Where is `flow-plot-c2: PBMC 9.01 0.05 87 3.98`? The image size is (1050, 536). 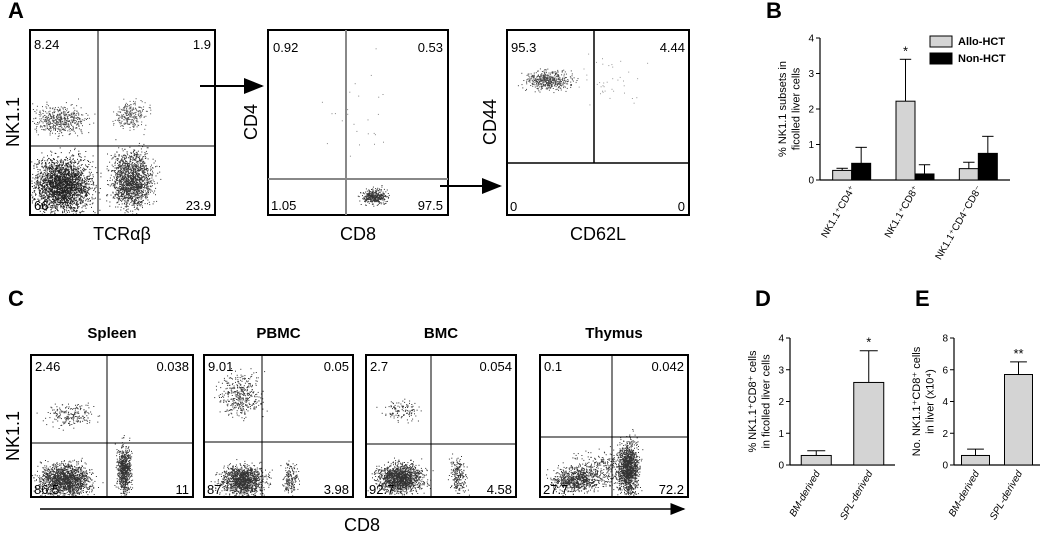 flow-plot-c2: PBMC 9.01 0.05 87 3.98 is located at coordinates (278, 411).